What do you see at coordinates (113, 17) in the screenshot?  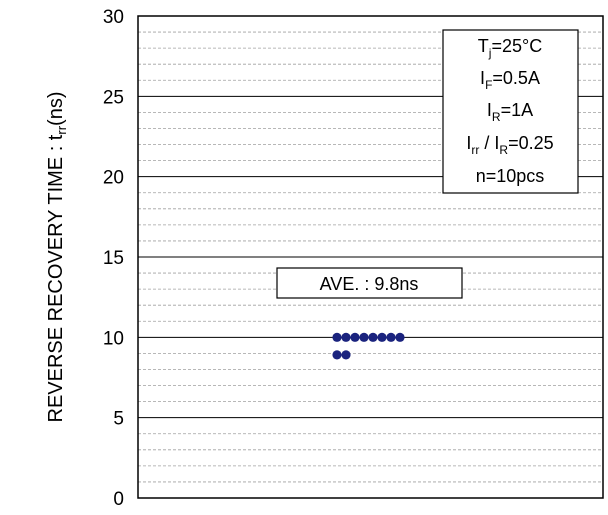 I see `y-tick-label: 30` at bounding box center [113, 17].